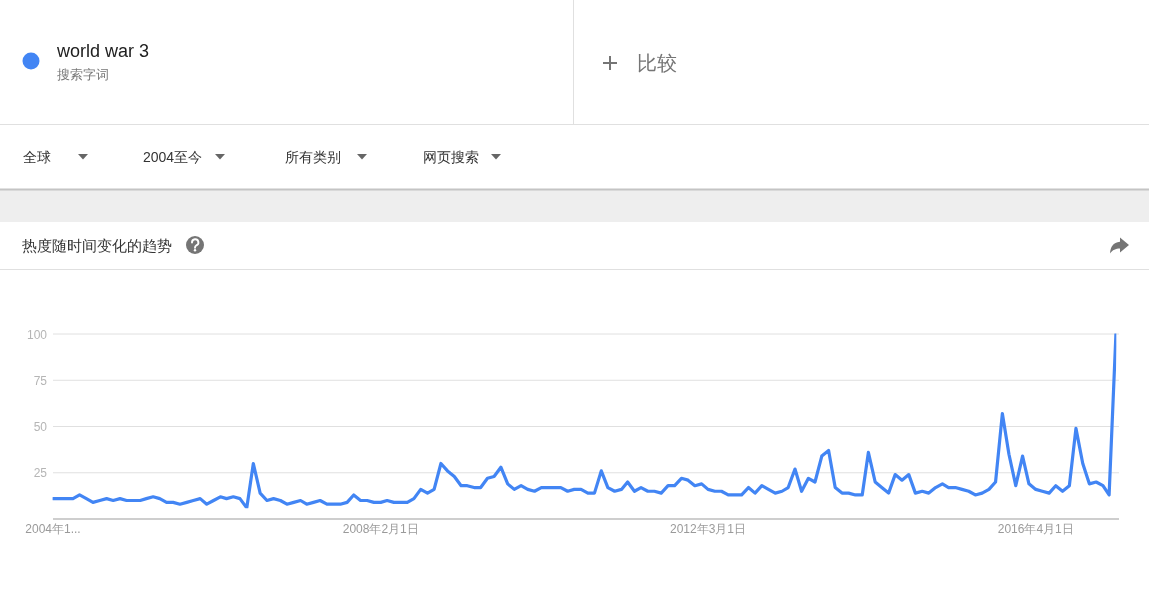 This screenshot has height=590, width=1149. Describe the element at coordinates (313, 157) in the screenshot. I see `text: 所有类别` at that location.